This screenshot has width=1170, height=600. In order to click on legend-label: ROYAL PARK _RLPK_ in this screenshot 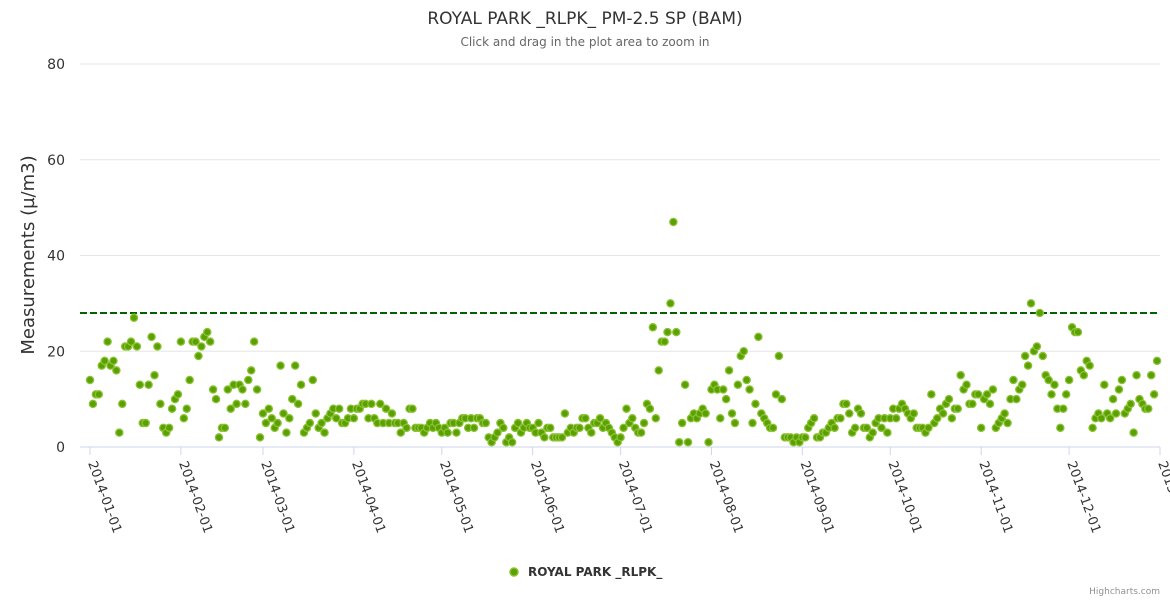, I will do `click(595, 572)`.